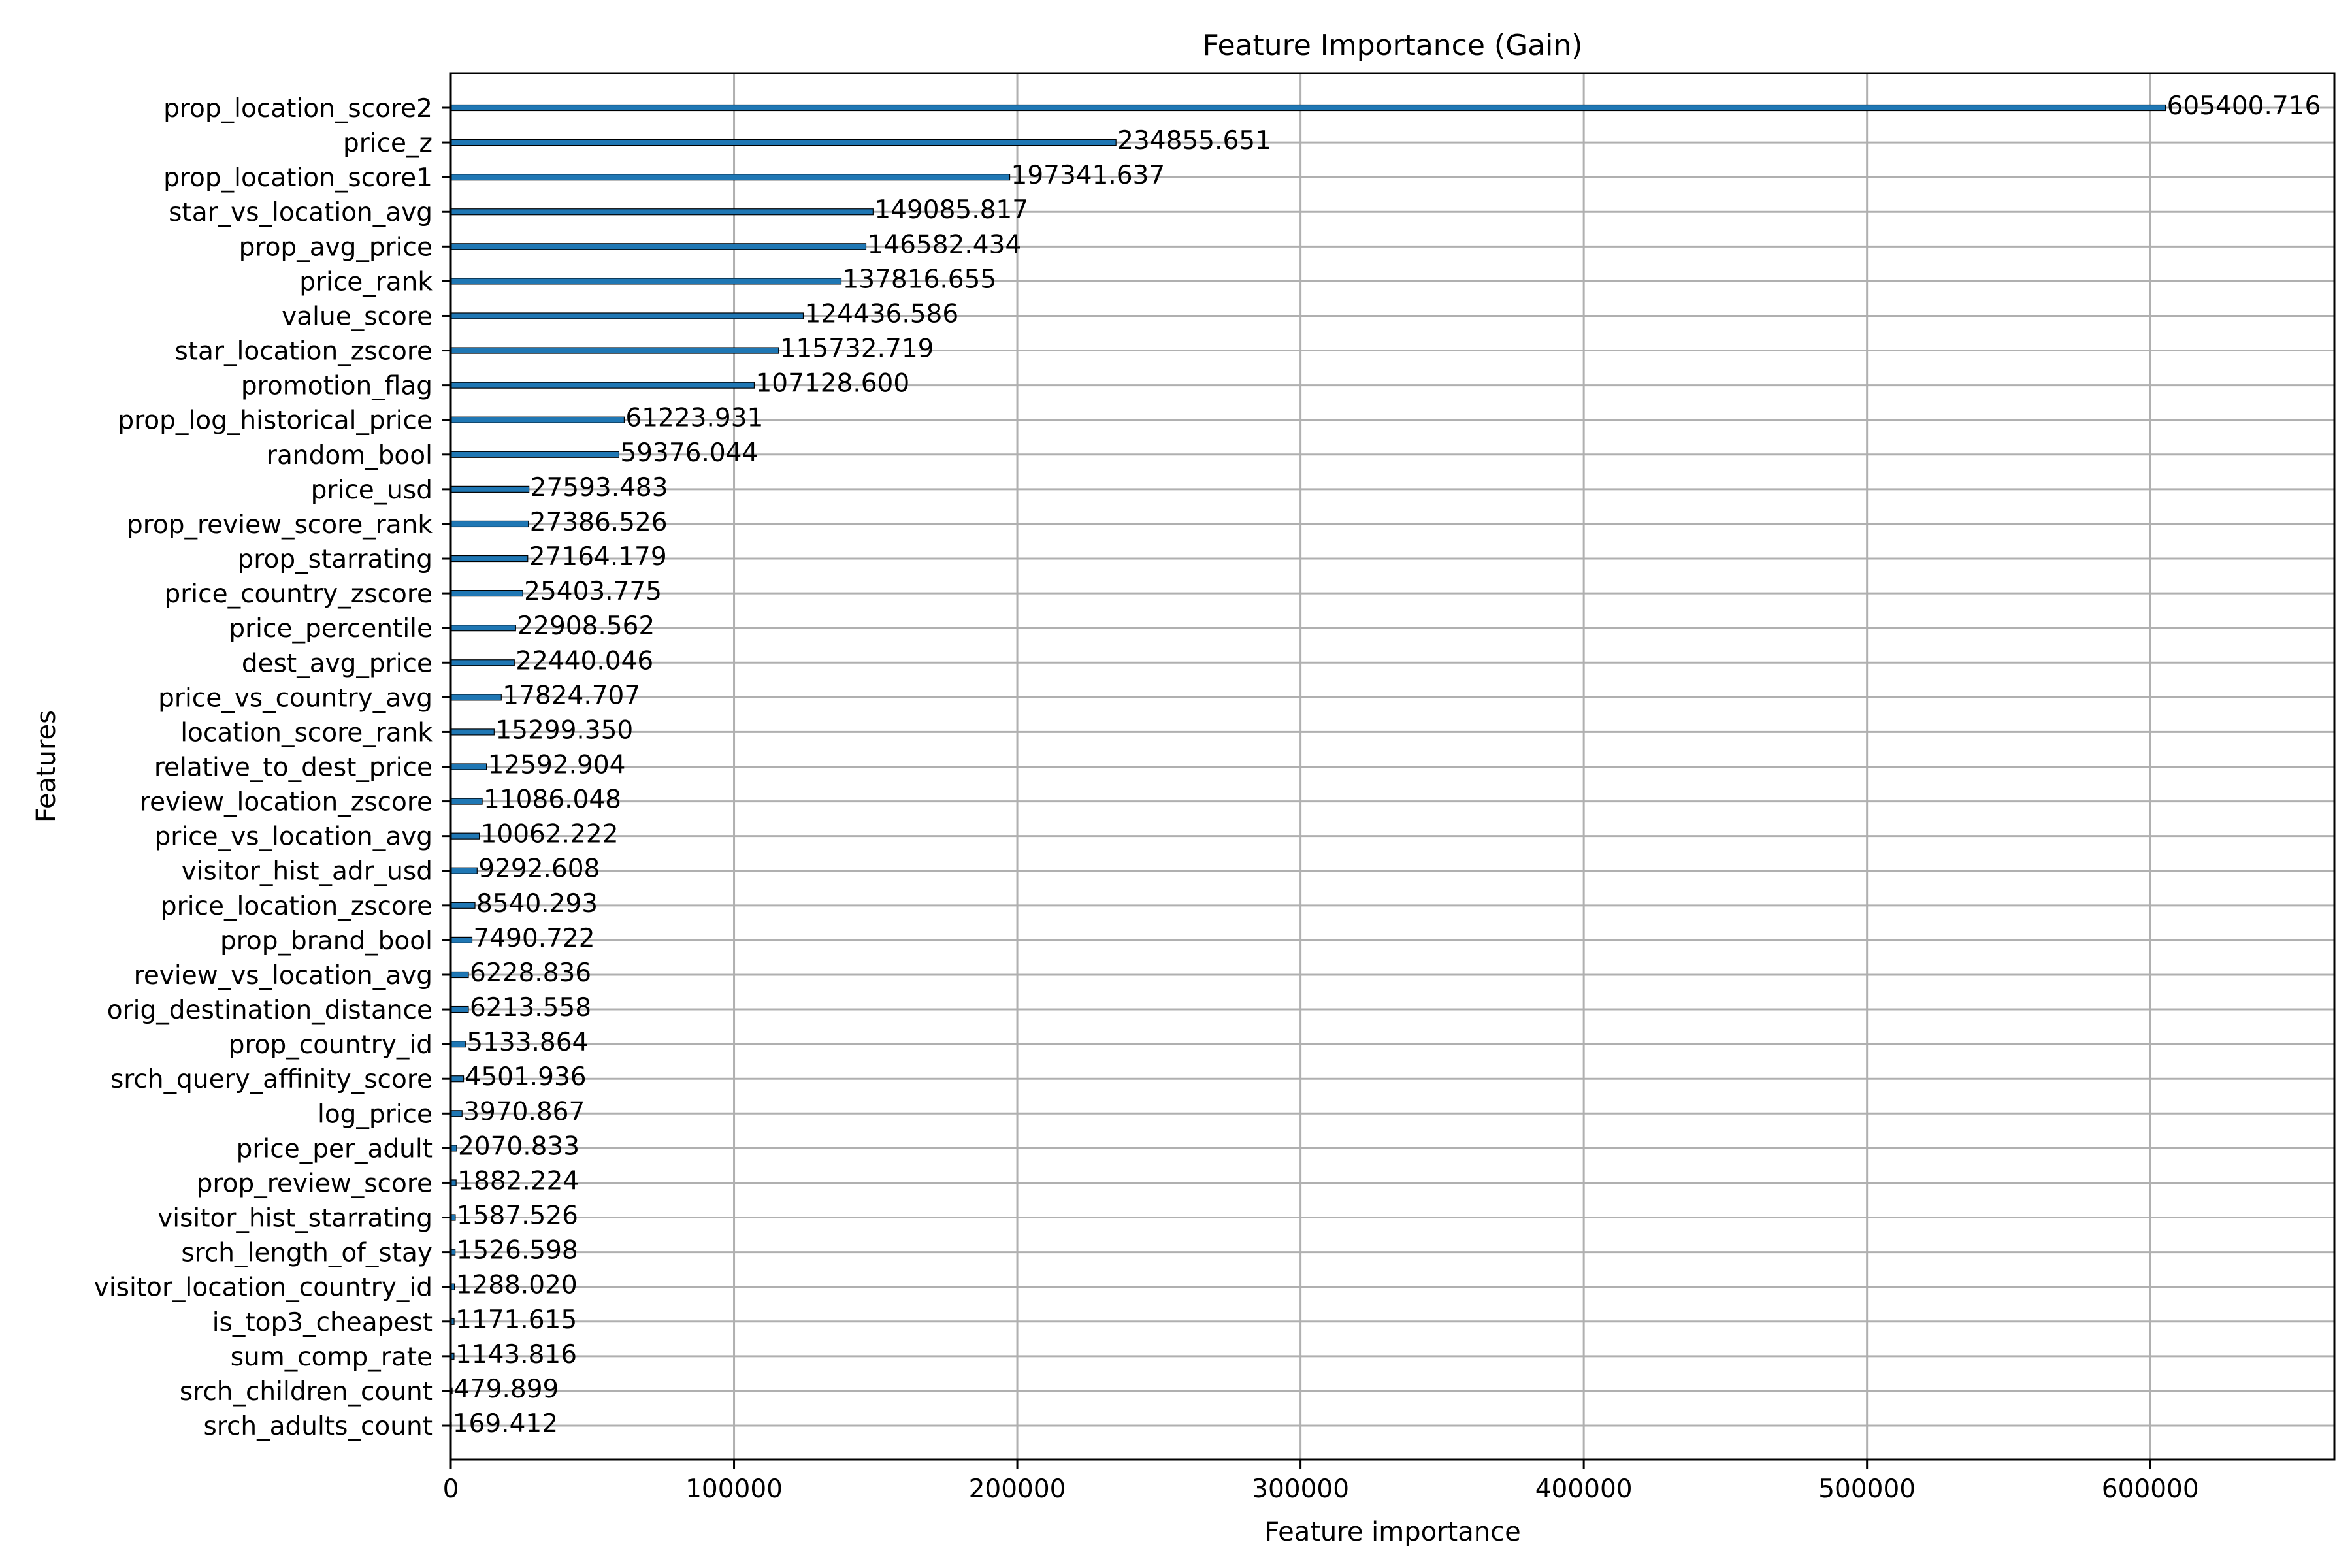 The height and width of the screenshot is (1568, 2352). Describe the element at coordinates (2150, 1489) in the screenshot. I see `x-tick-label: 600000` at that location.